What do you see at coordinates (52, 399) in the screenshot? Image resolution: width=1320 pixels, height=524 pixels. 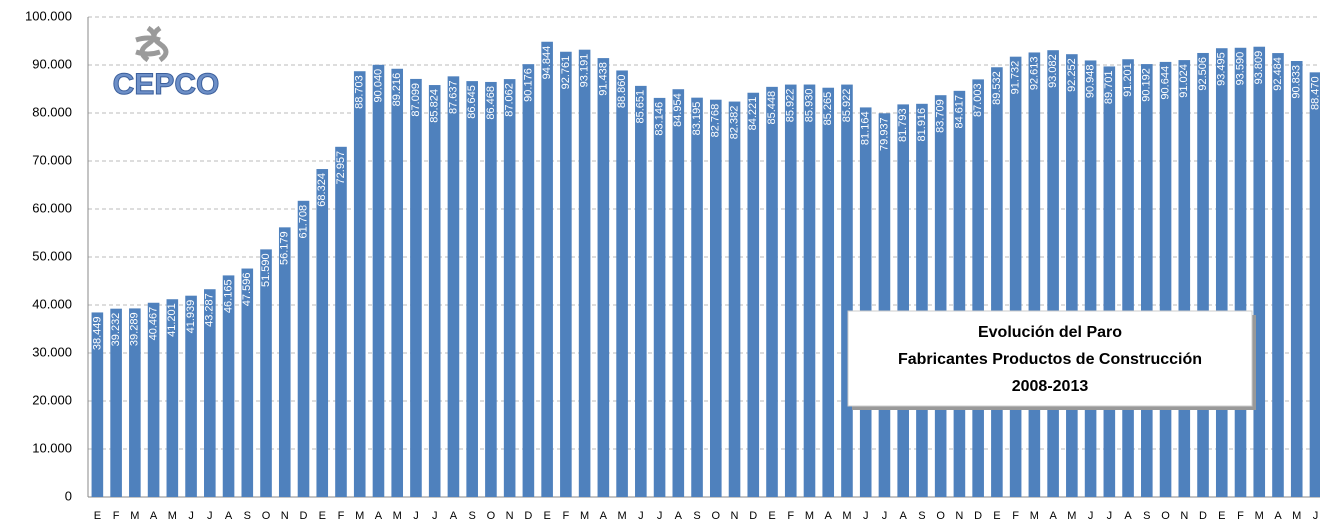 I see `y-tick-label: 20.000` at bounding box center [52, 399].